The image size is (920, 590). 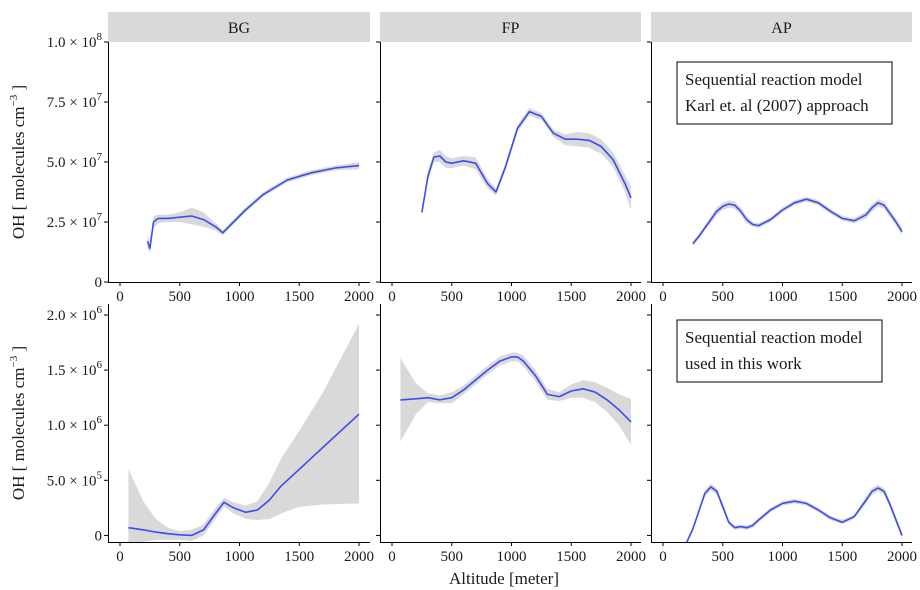 What do you see at coordinates (75, 161) in the screenshot?
I see `y-tick-label: 5.0 × 10⁷` at bounding box center [75, 161].